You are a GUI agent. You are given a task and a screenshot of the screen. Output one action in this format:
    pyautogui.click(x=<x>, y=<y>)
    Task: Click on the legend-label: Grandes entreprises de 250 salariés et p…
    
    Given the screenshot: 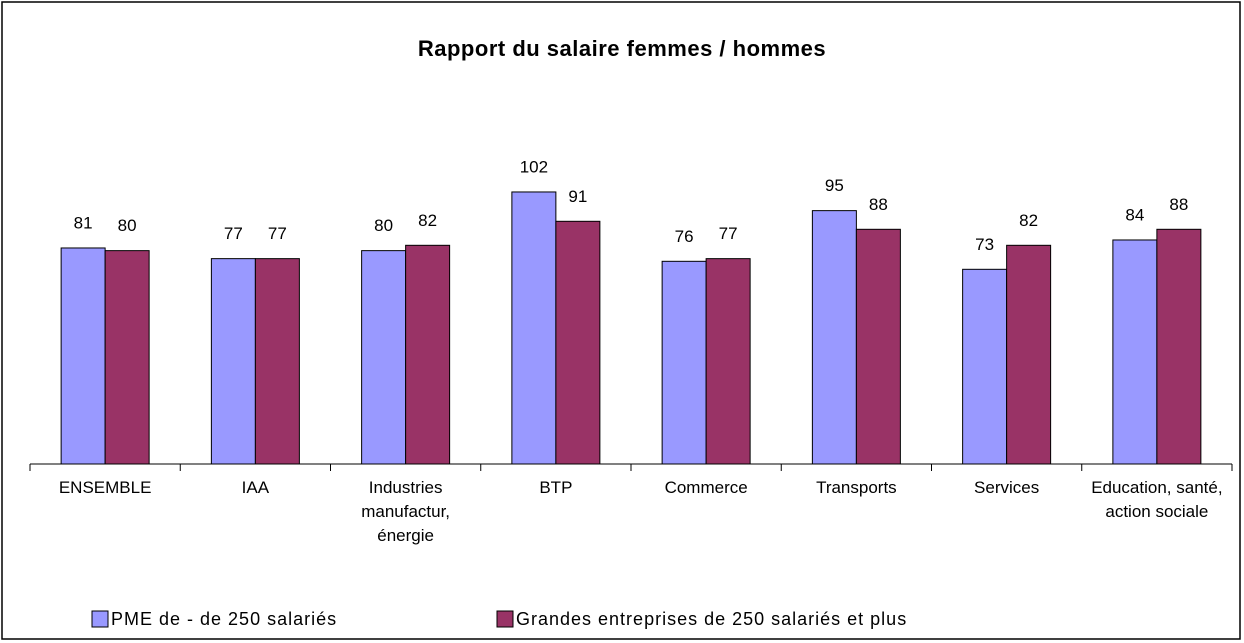 What is the action you would take?
    pyautogui.click(x=711, y=619)
    